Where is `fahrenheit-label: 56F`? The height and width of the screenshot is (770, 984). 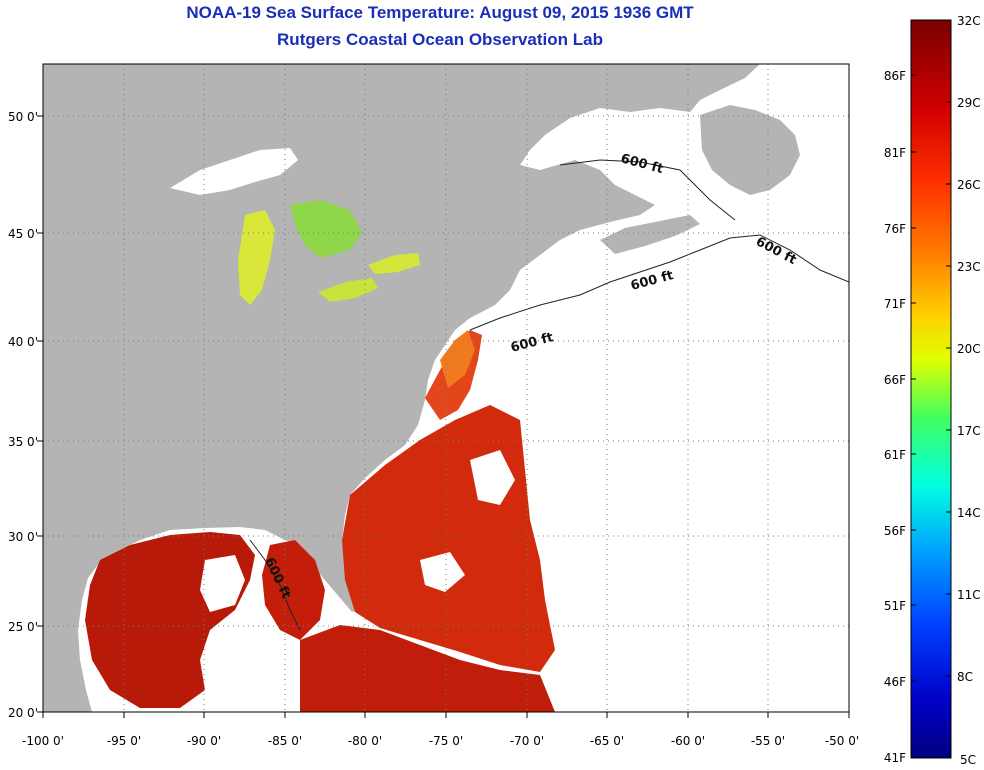 fahrenheit-label: 56F is located at coordinates (895, 531).